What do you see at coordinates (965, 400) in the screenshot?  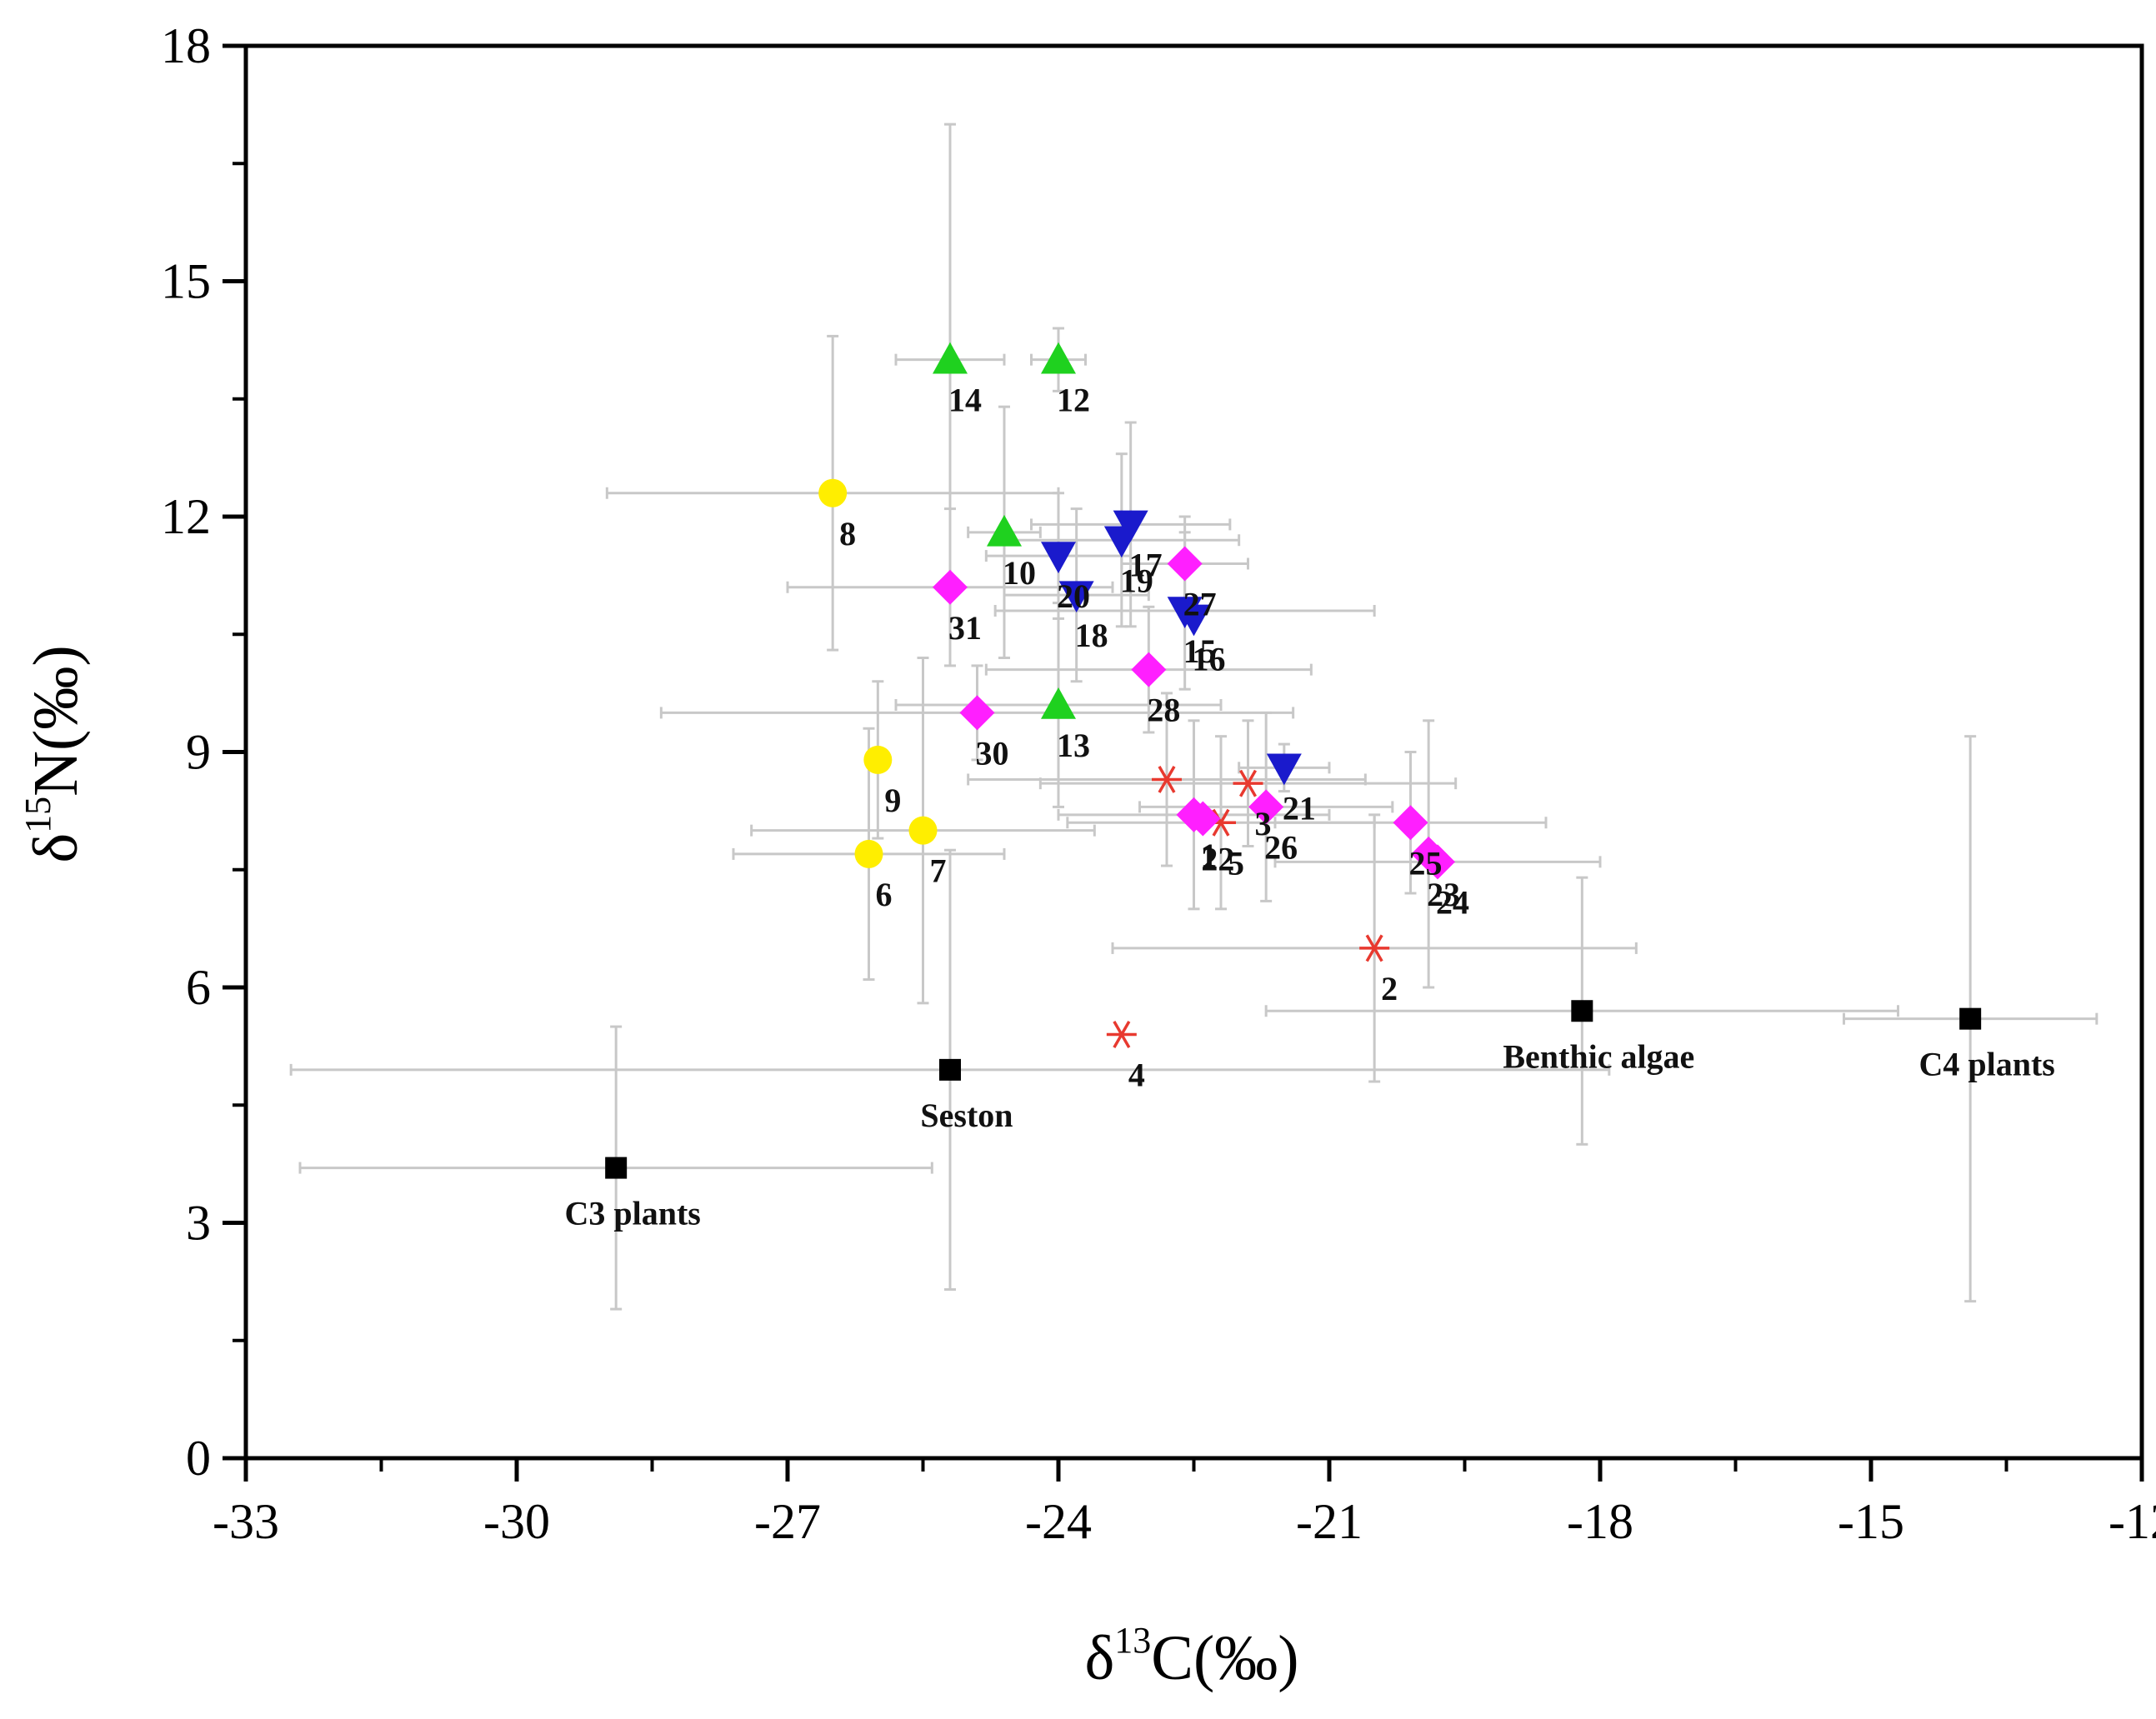 I see `point-label: 14` at bounding box center [965, 400].